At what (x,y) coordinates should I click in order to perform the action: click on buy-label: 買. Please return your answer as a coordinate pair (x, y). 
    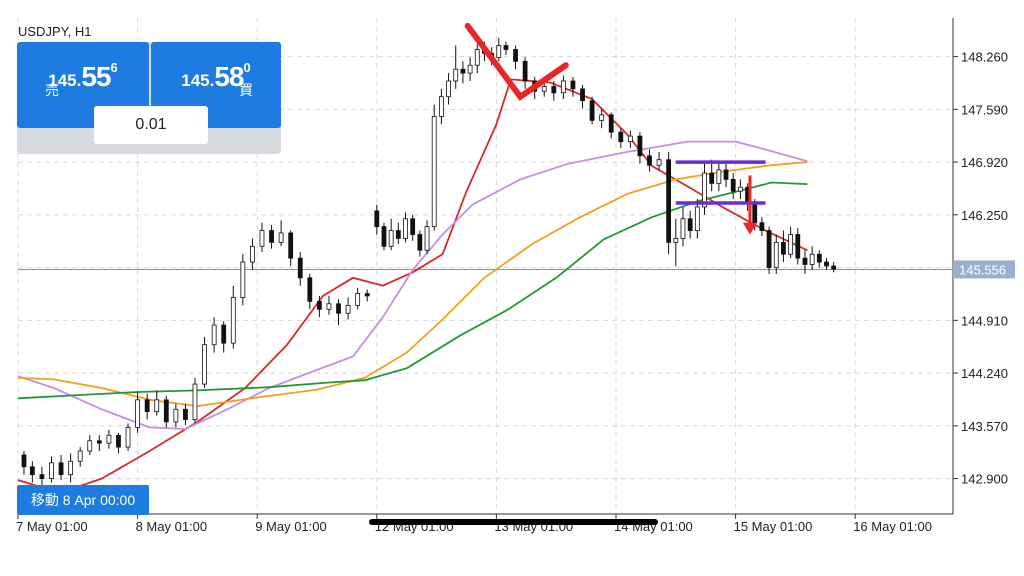
    Looking at the image, I should click on (246, 90).